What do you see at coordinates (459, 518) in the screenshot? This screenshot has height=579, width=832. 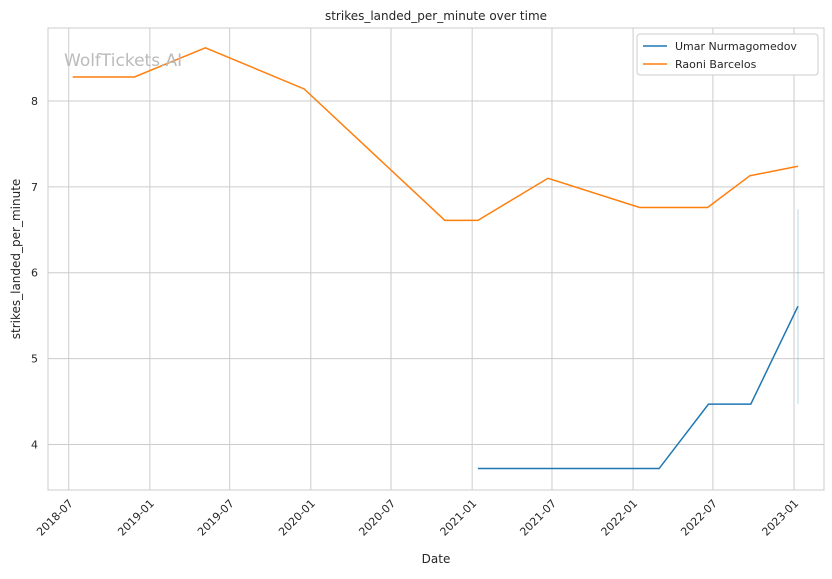 I see `x-tick-label: 2021-01` at bounding box center [459, 518].